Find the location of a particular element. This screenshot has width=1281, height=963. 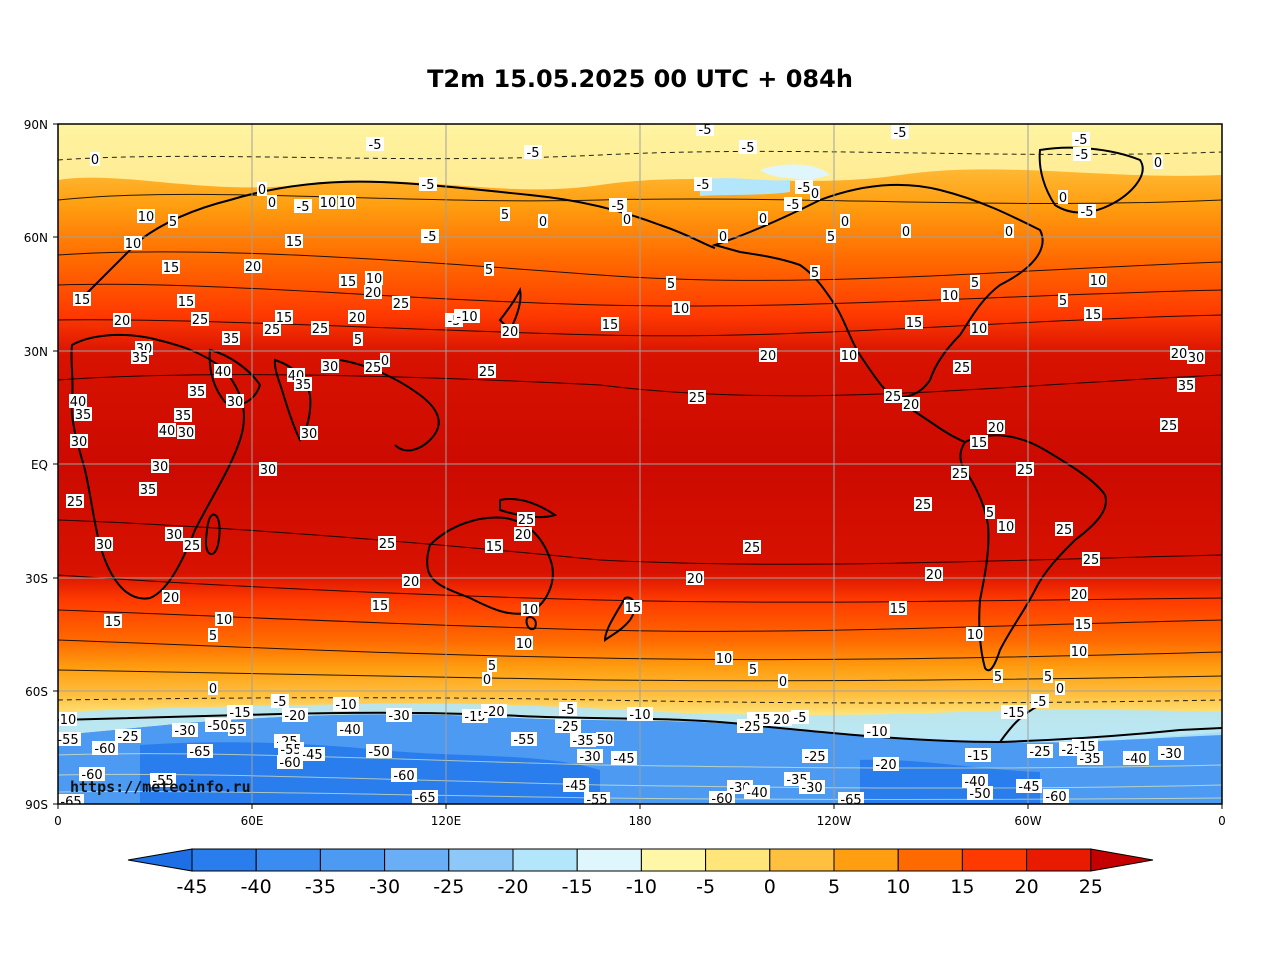

svg-text: -10 is located at coordinates (466, 317).